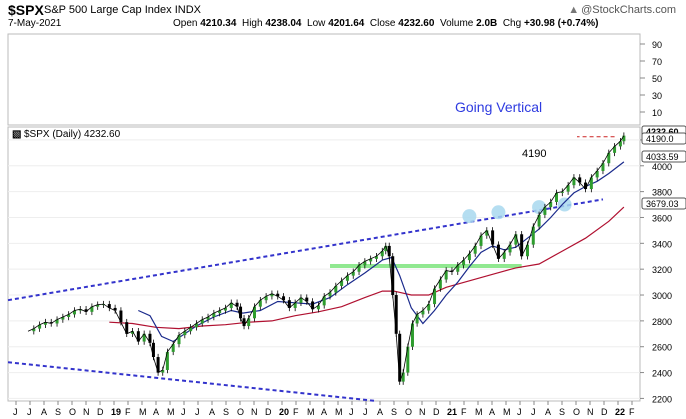 The width and height of the screenshot is (686, 419). Describe the element at coordinates (212, 412) in the screenshot. I see `x-tick-label-14: A` at that location.